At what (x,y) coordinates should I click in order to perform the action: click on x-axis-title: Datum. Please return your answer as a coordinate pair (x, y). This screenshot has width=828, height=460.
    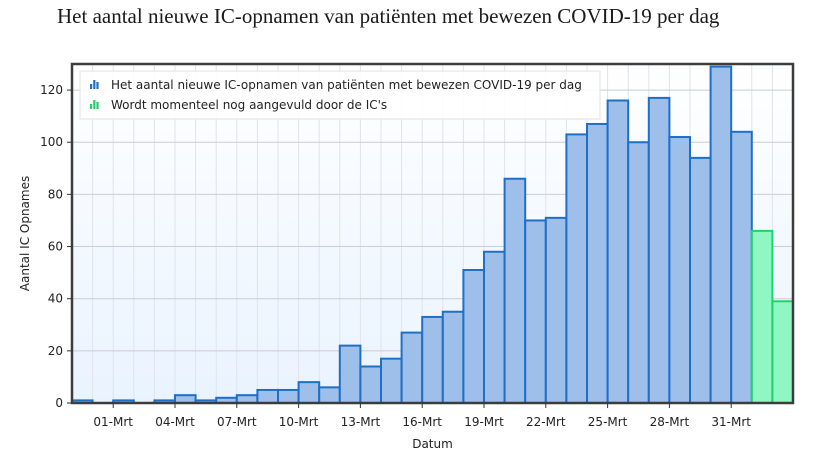
    Looking at the image, I should click on (432, 444).